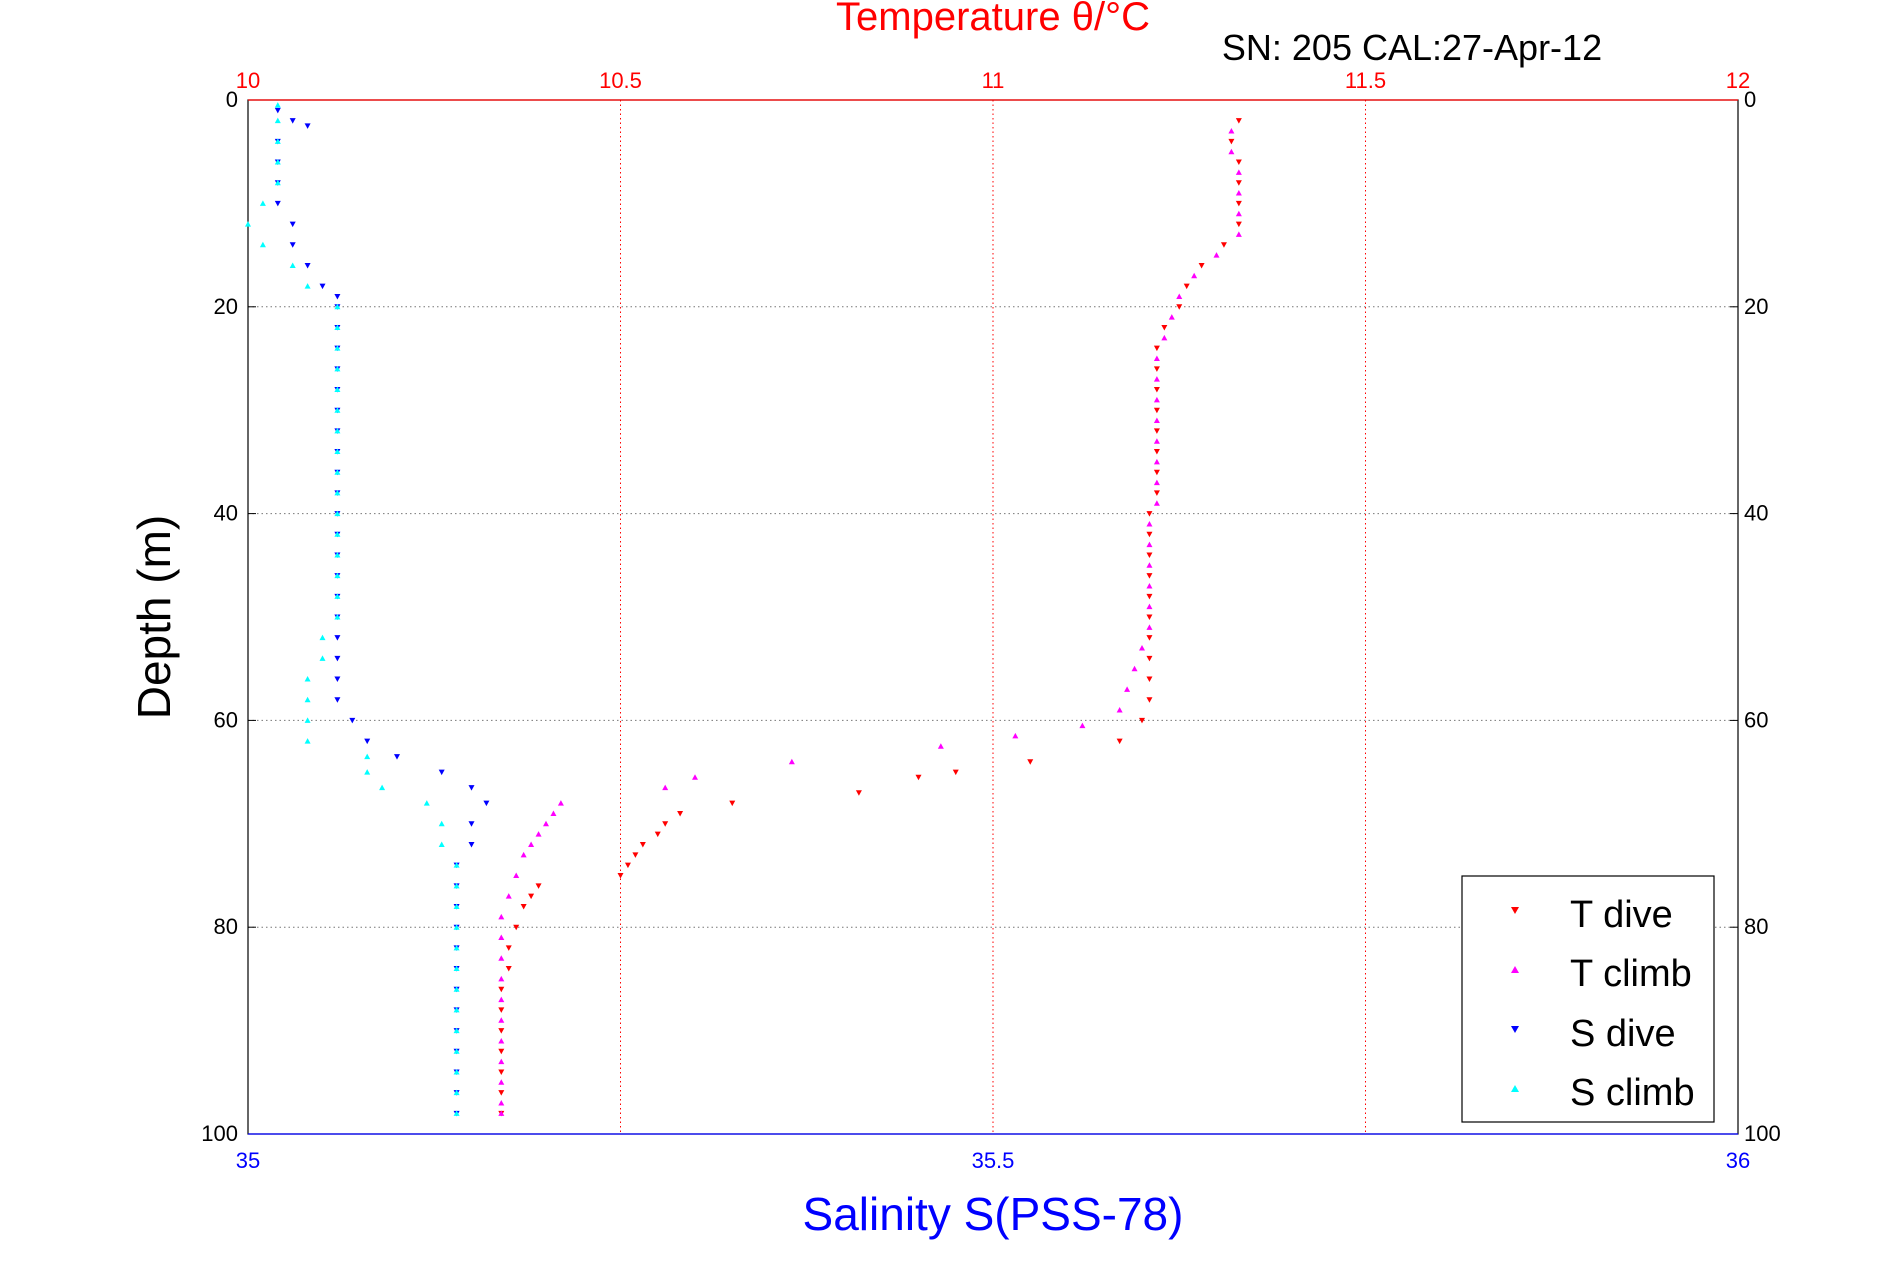 This screenshot has height=1262, width=1891. I want to click on x-axis-label: Salinity S(PSS-78), so click(993, 1214).